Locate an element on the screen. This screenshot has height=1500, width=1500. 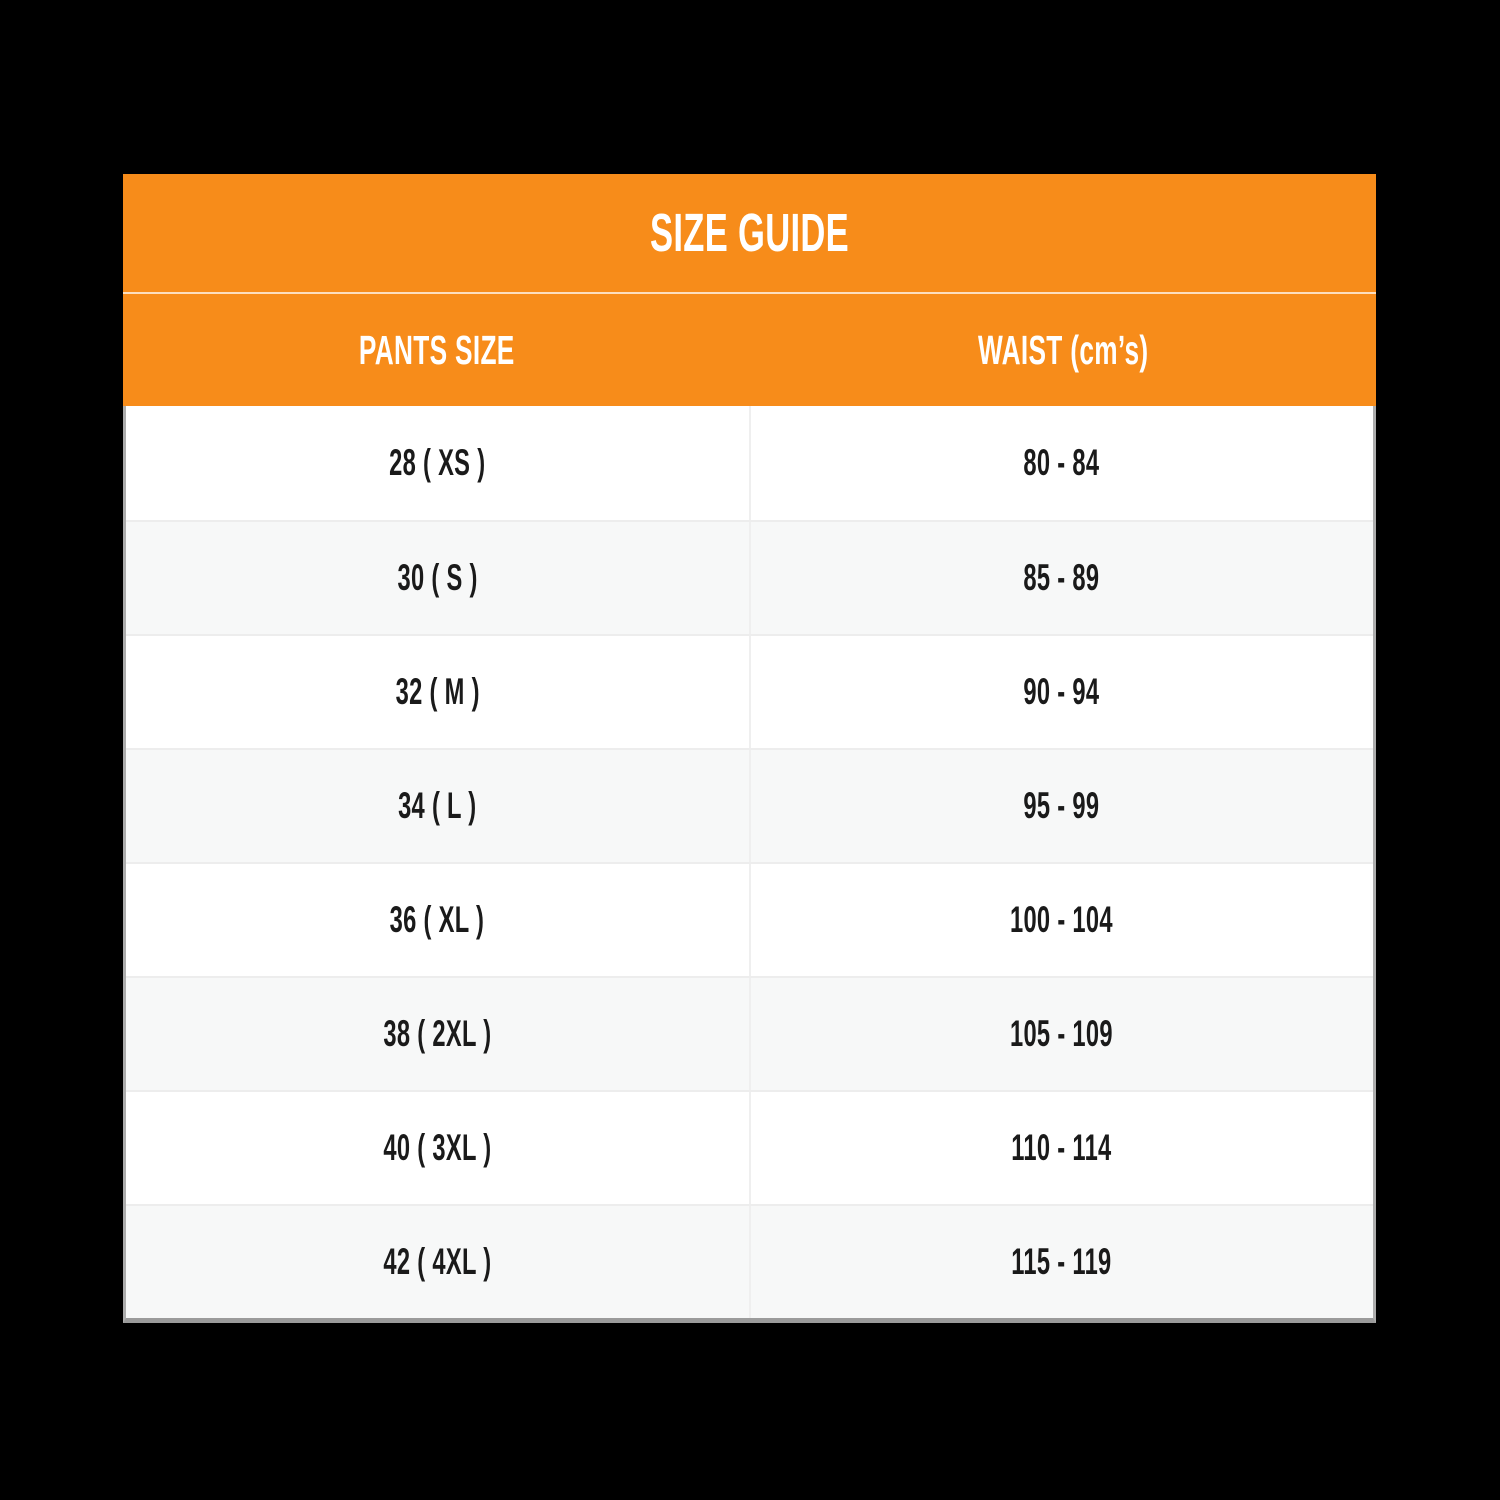
column-header-pants-size: PANTS SIZE is located at coordinates (436, 350).